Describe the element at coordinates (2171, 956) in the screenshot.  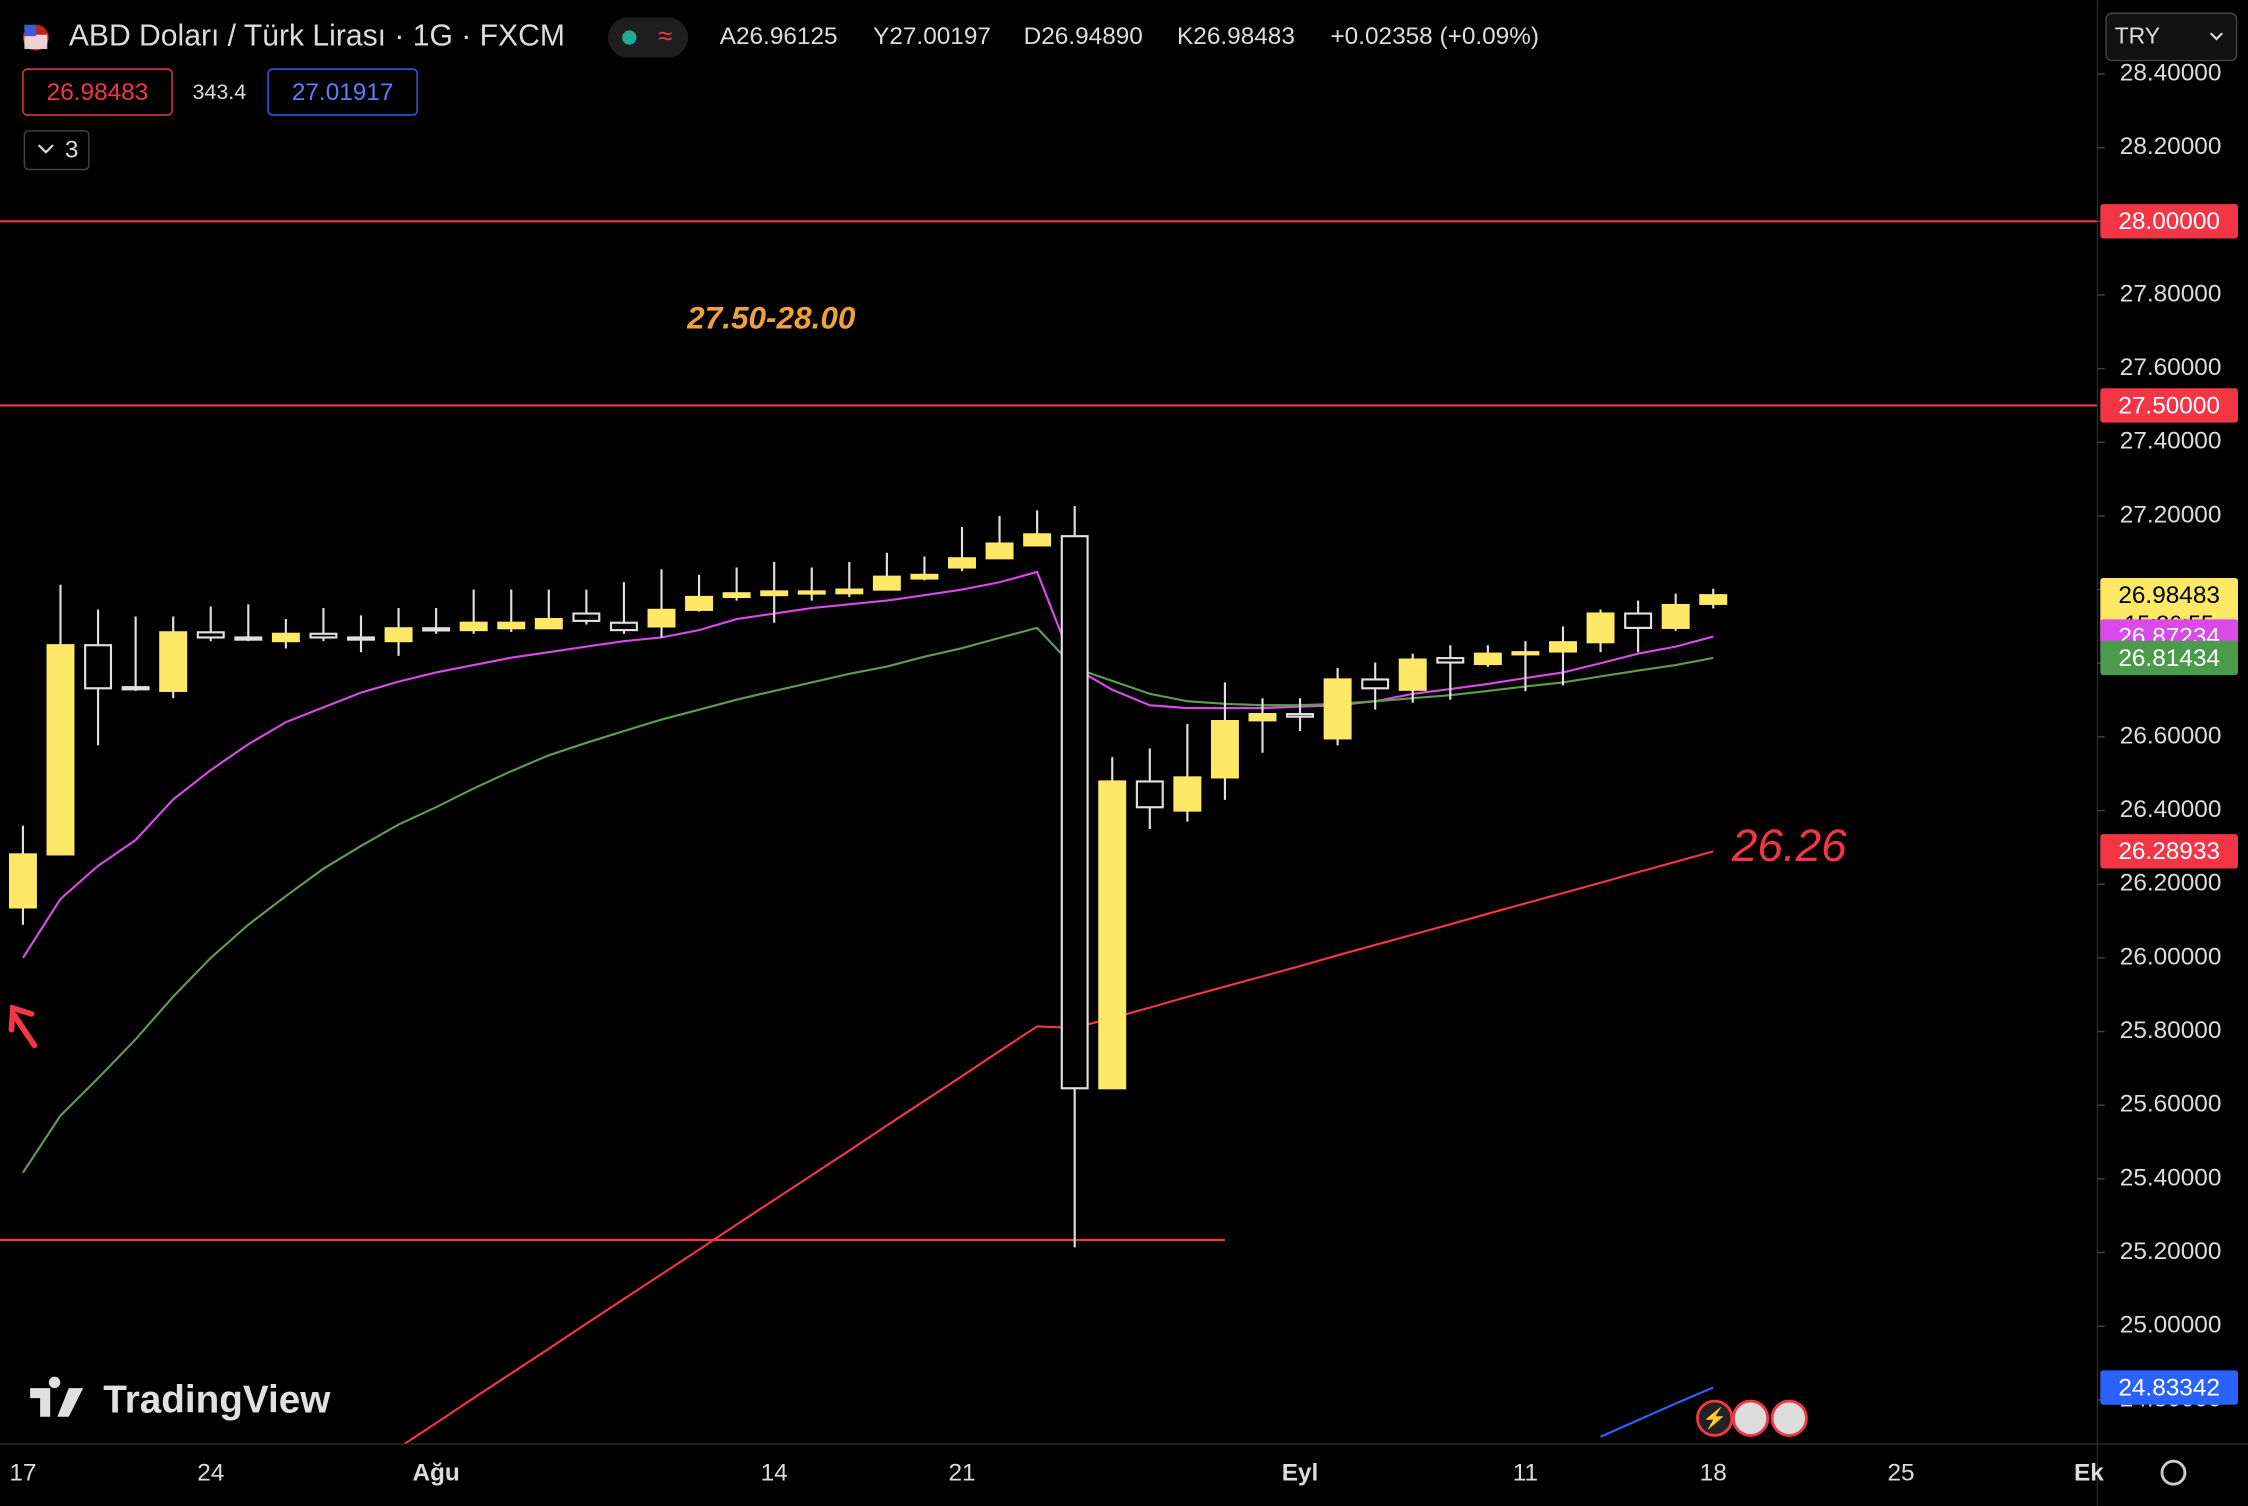
I see `y-tick-label: 26.00000` at that location.